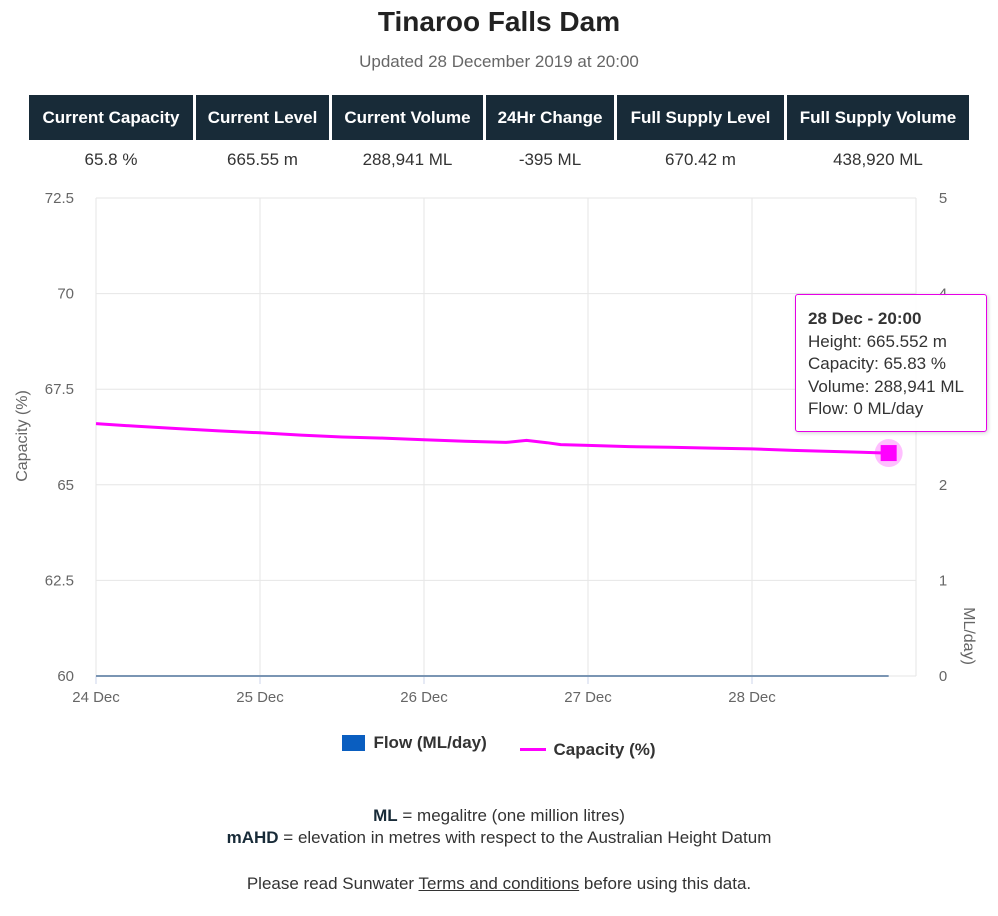 This screenshot has height=916, width=998. Describe the element at coordinates (111, 159) in the screenshot. I see `stats-value: 65.8 %` at that location.